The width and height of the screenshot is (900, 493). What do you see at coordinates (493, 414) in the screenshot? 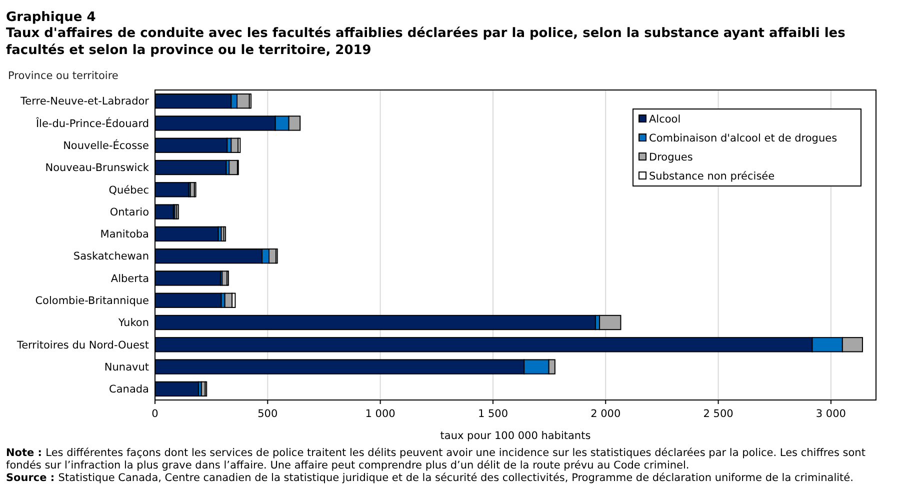
I see `x-tick-label: 1 500` at bounding box center [493, 414].